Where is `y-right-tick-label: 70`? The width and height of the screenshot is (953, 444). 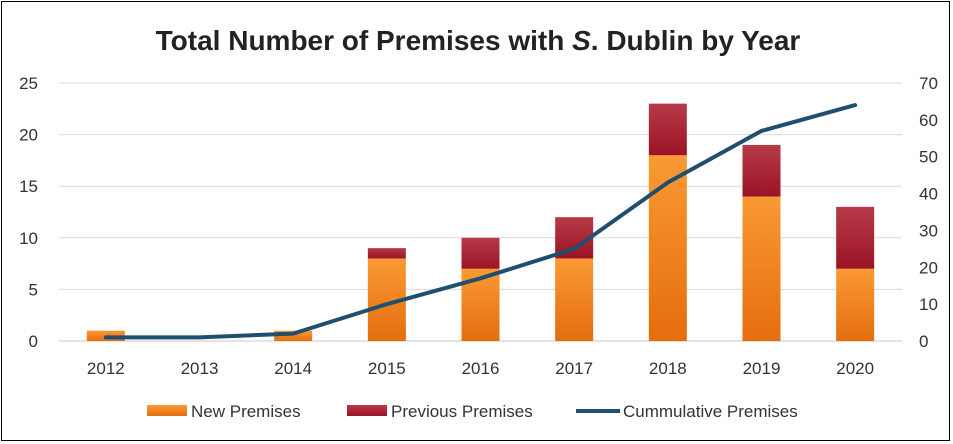 y-right-tick-label: 70 is located at coordinates (928, 83).